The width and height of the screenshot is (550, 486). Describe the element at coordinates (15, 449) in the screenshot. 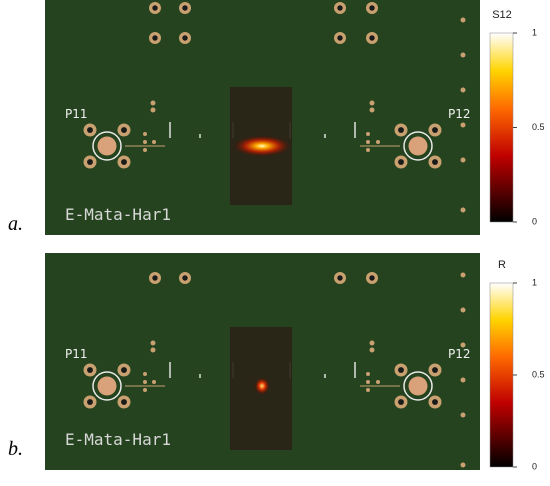

I see `panel-label: b.` at that location.